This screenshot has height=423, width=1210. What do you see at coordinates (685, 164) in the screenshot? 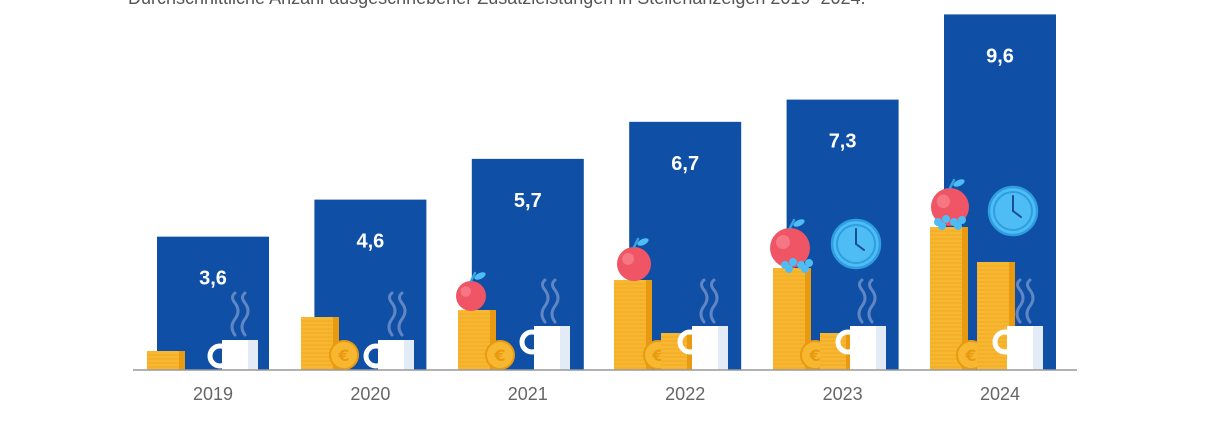
I see `bar-value-label: 6,7` at bounding box center [685, 164].